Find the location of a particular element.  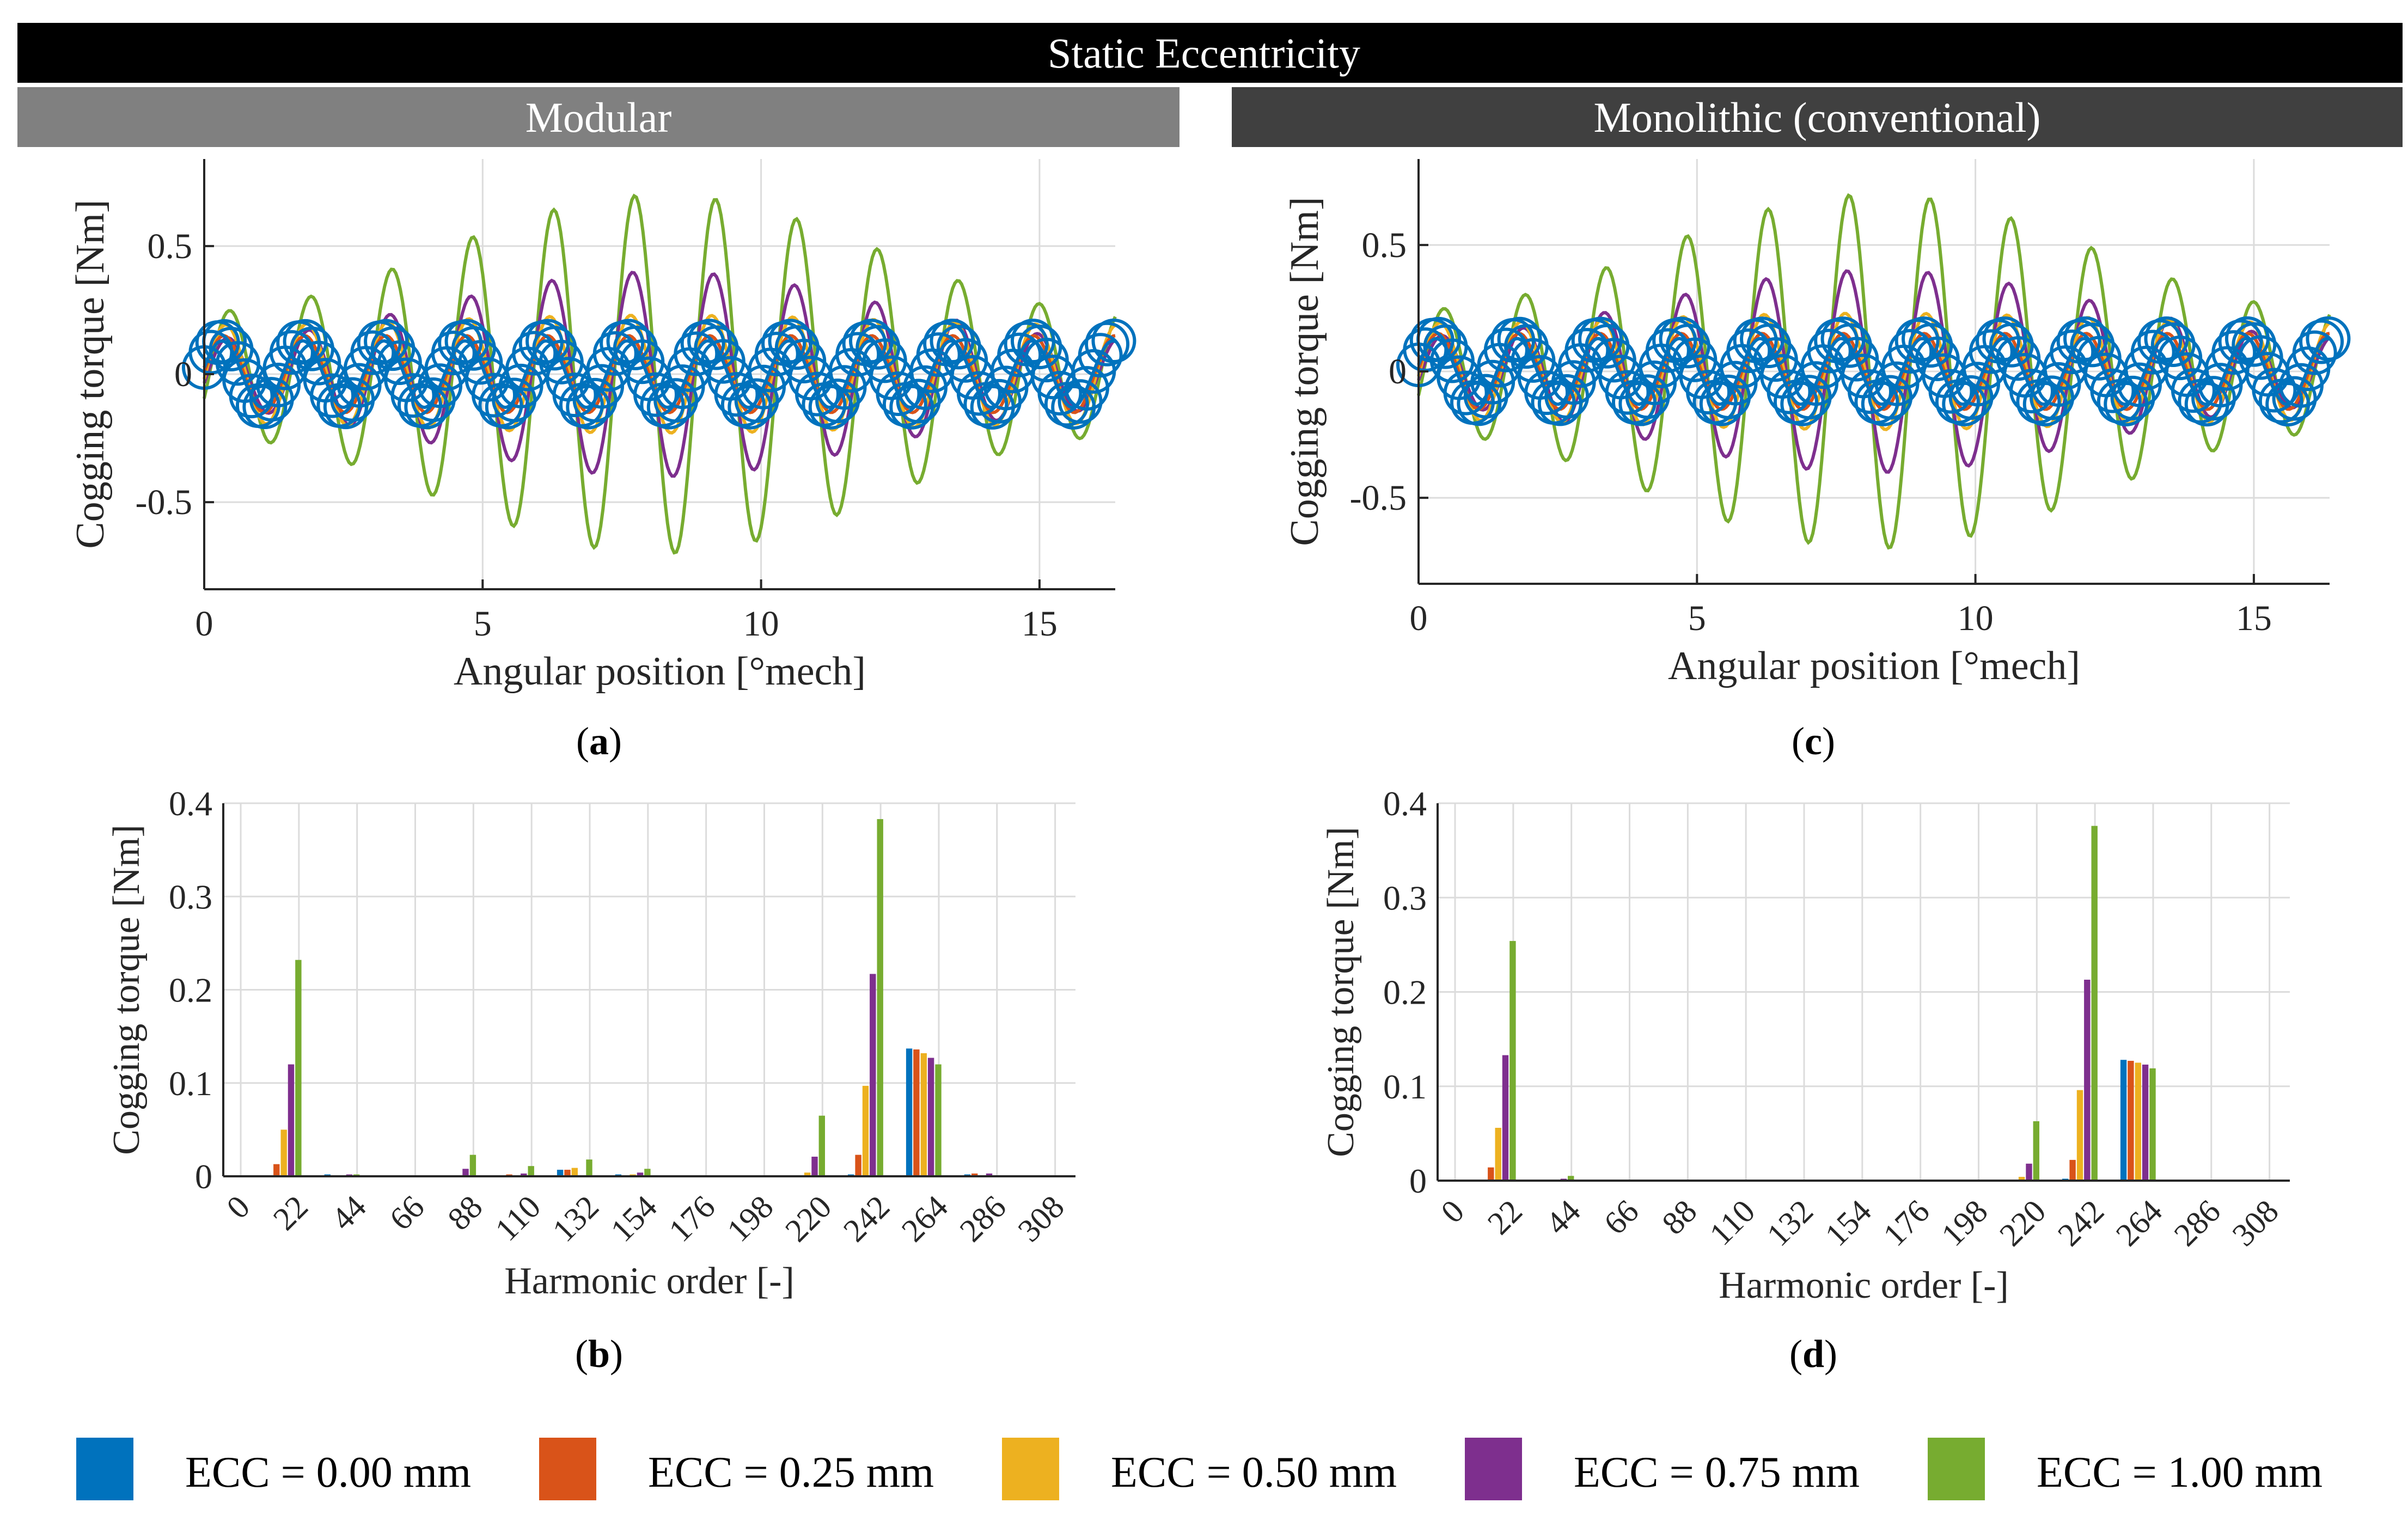

x-tick-label: 220 is located at coordinates (808, 1219).